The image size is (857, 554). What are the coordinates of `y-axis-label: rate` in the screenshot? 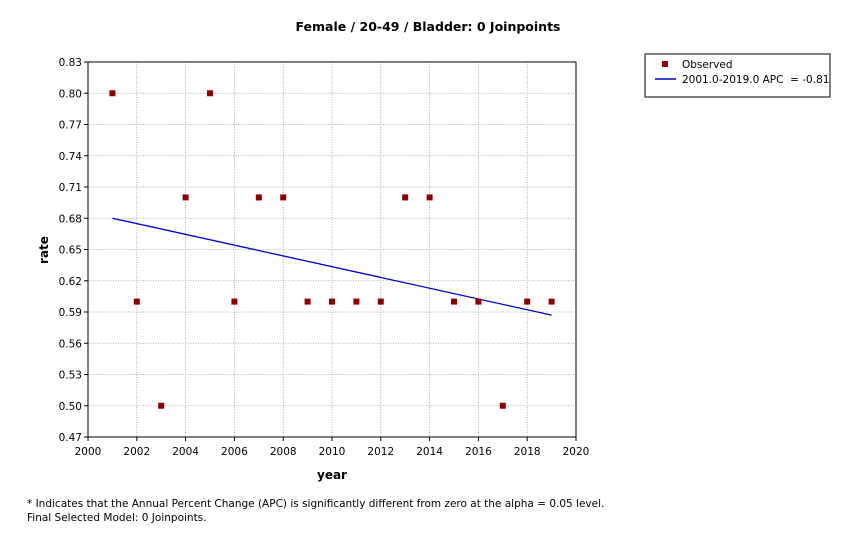 It's located at (44, 250).